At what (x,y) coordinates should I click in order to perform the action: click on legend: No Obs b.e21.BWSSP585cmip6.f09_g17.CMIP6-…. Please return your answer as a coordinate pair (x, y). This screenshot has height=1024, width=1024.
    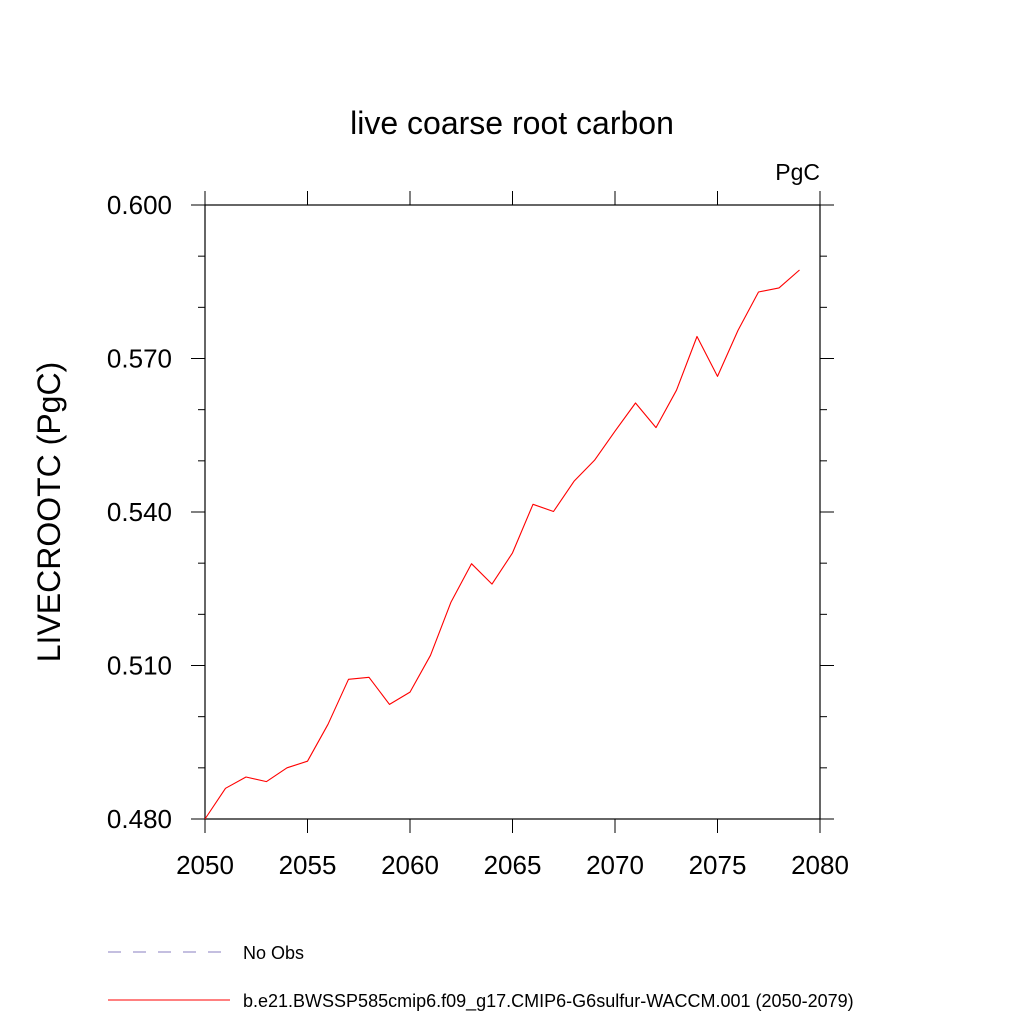
    Looking at the image, I should click on (481, 977).